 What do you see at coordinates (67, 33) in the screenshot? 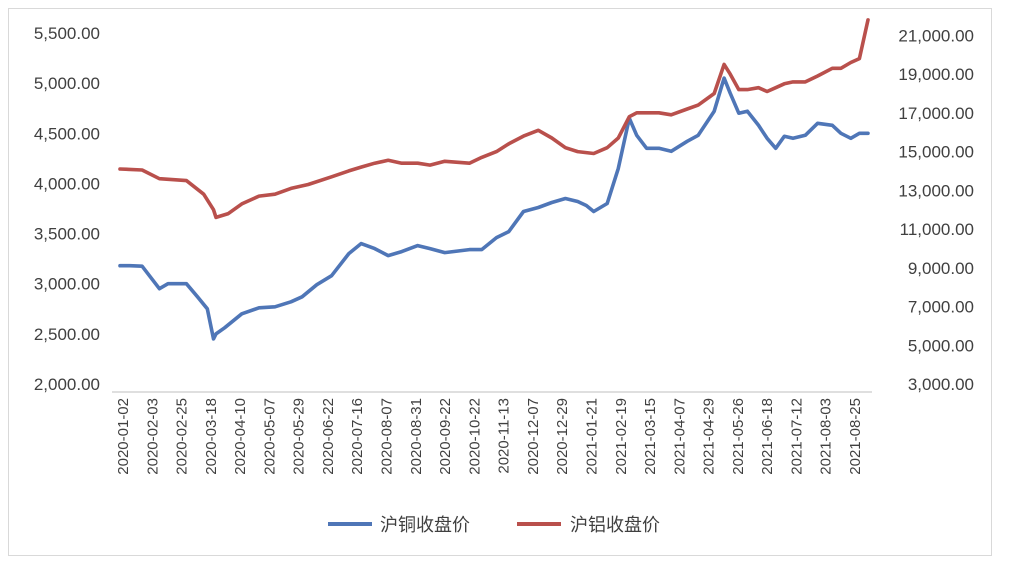
I see `left-y-tick-label: 5,500.00` at bounding box center [67, 33].